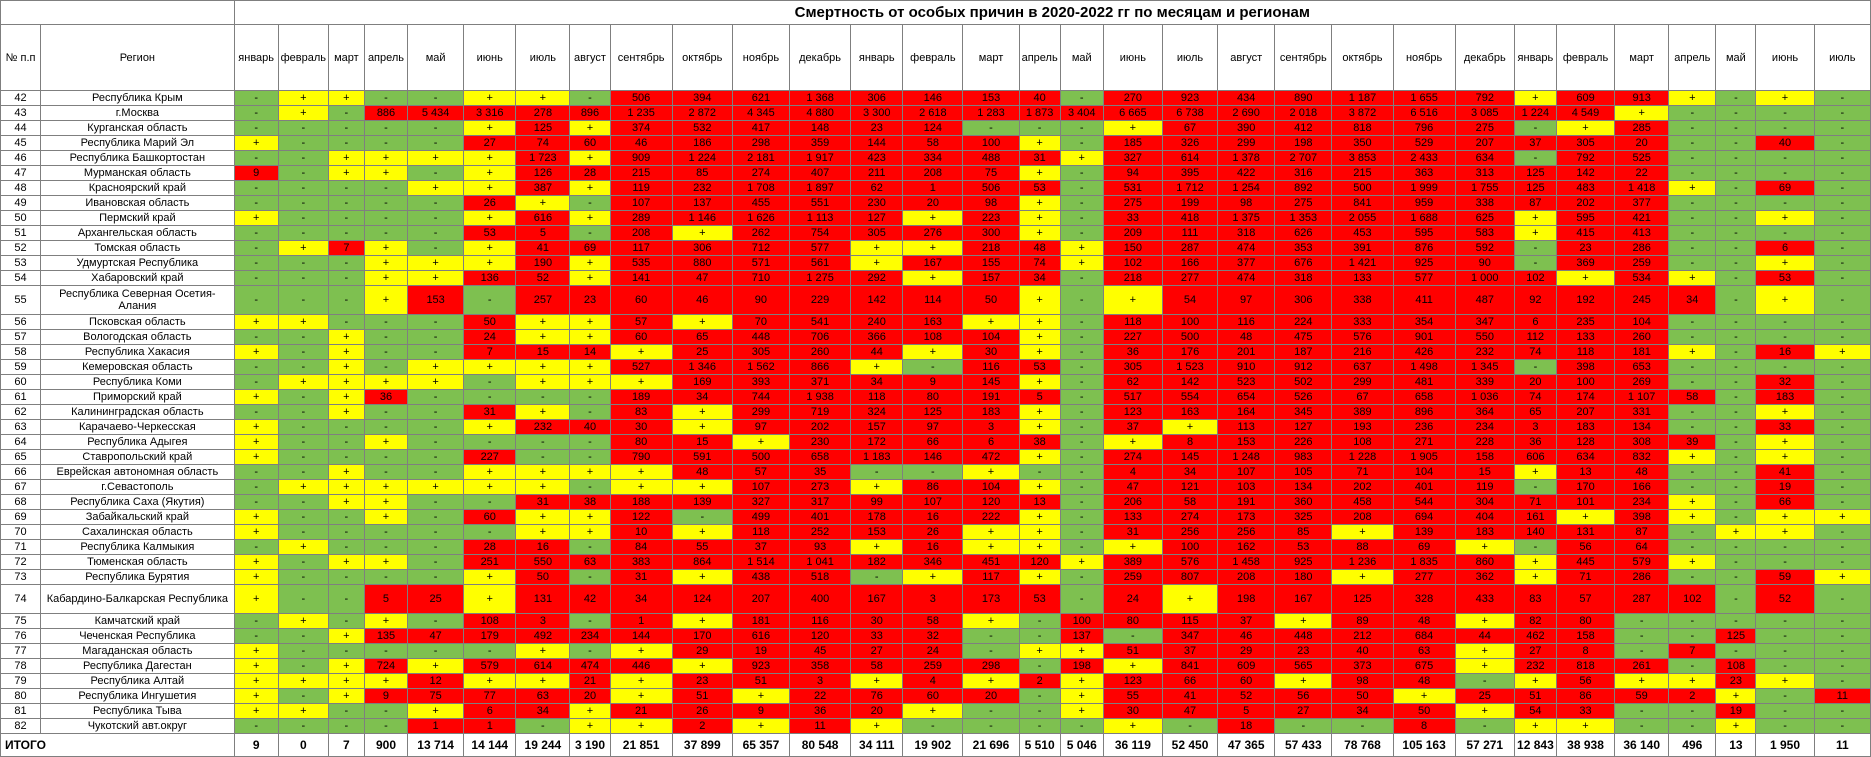 The image size is (1871, 757). Describe the element at coordinates (641, 599) in the screenshot. I see `data-cell: 34` at that location.